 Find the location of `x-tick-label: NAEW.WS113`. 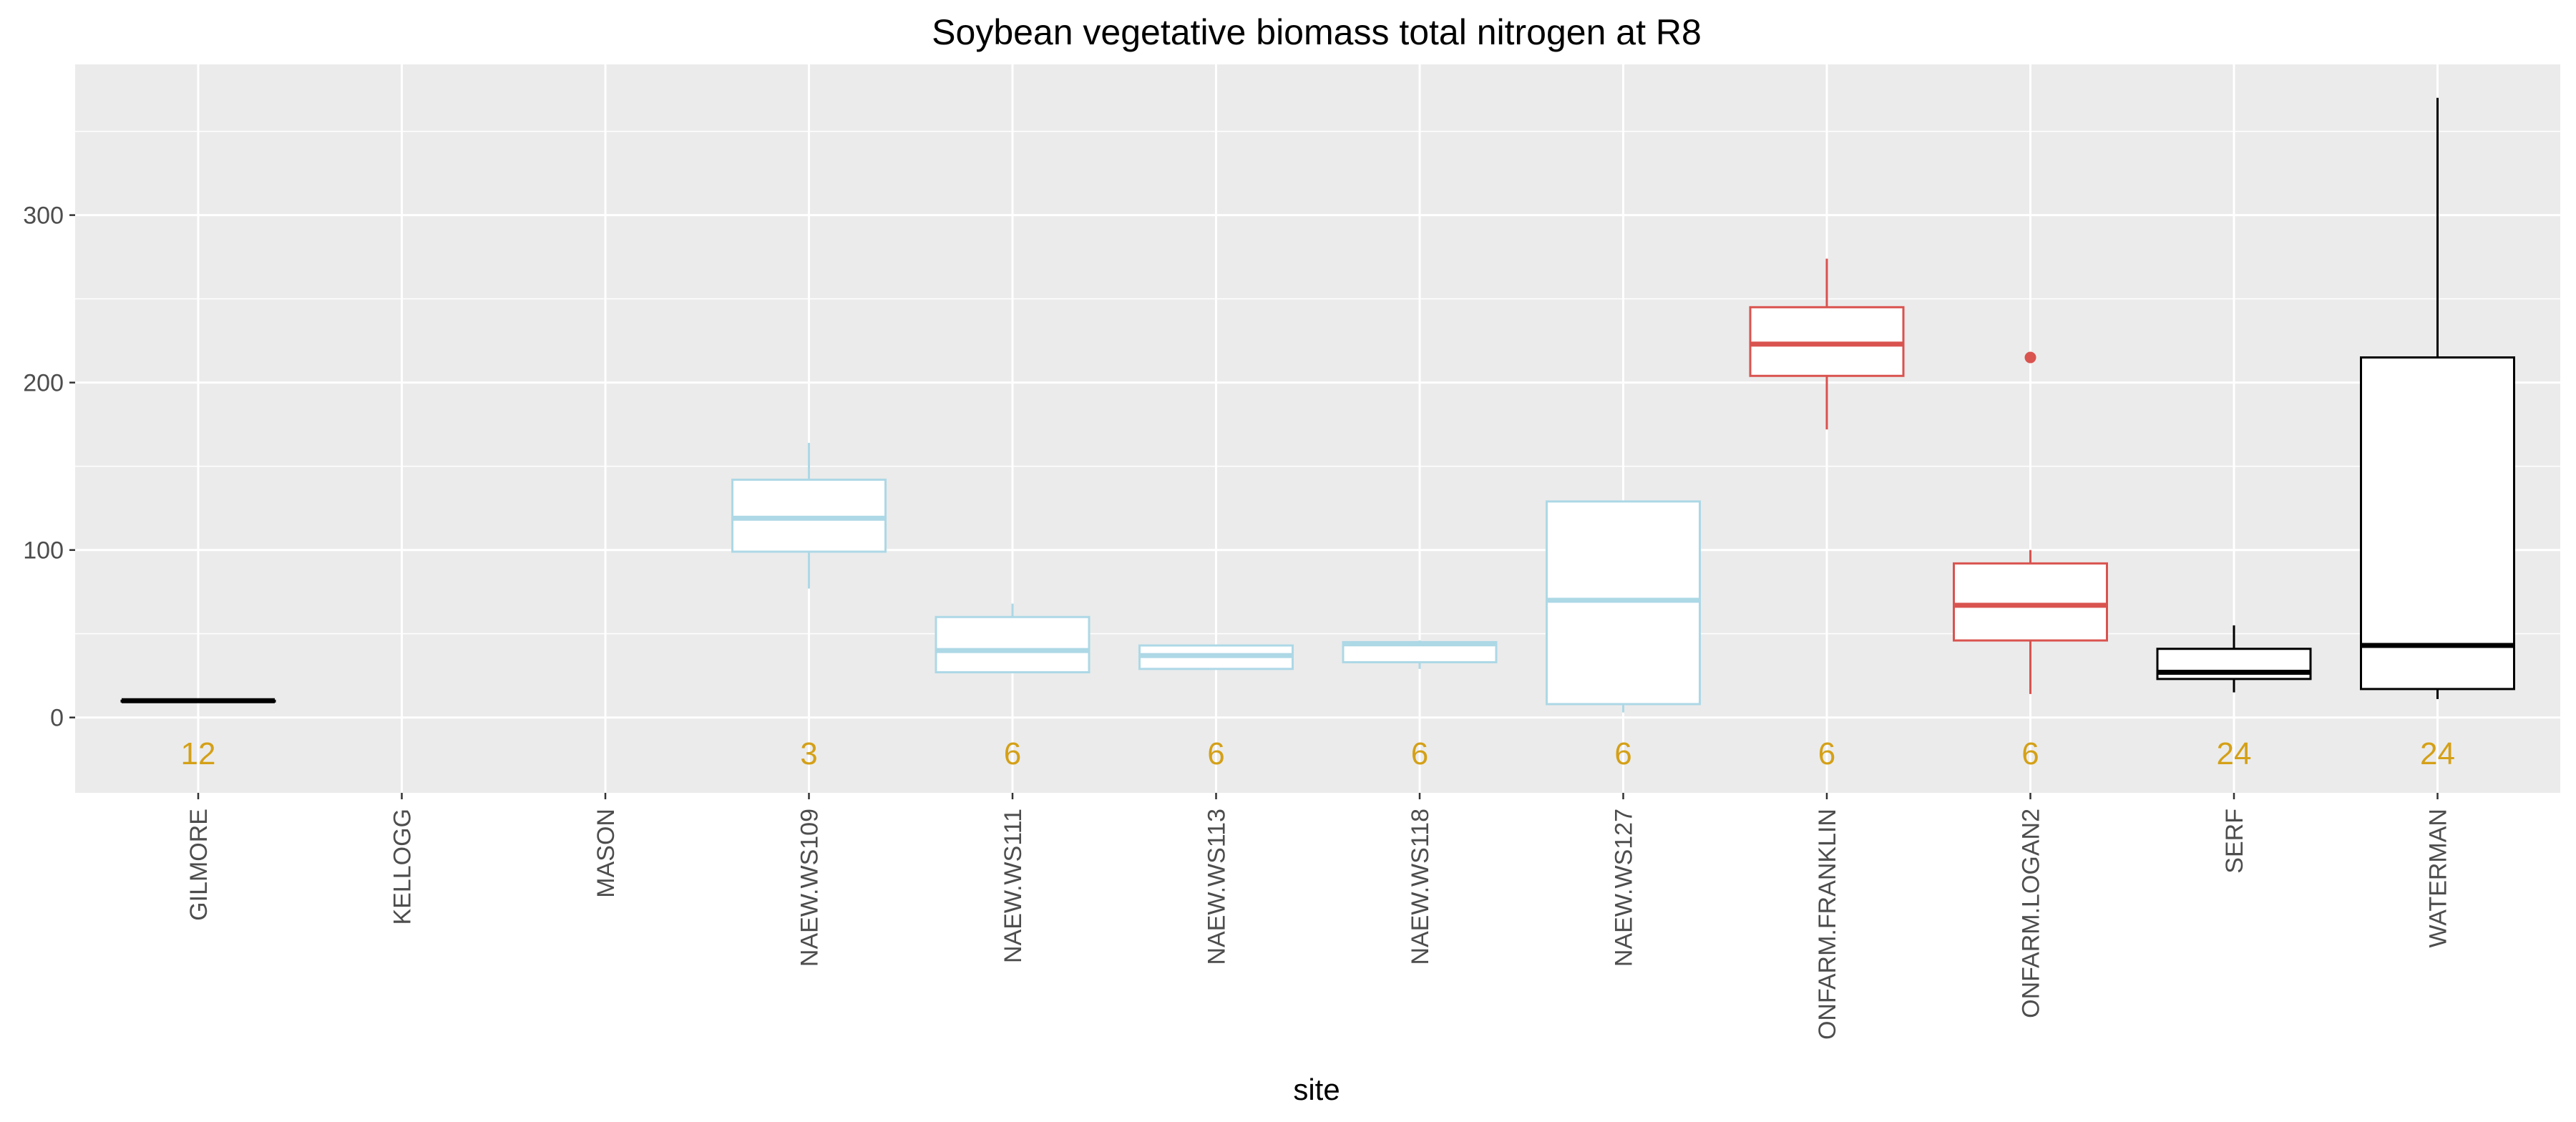

x-tick-label: NAEW.WS113 is located at coordinates (1217, 887).